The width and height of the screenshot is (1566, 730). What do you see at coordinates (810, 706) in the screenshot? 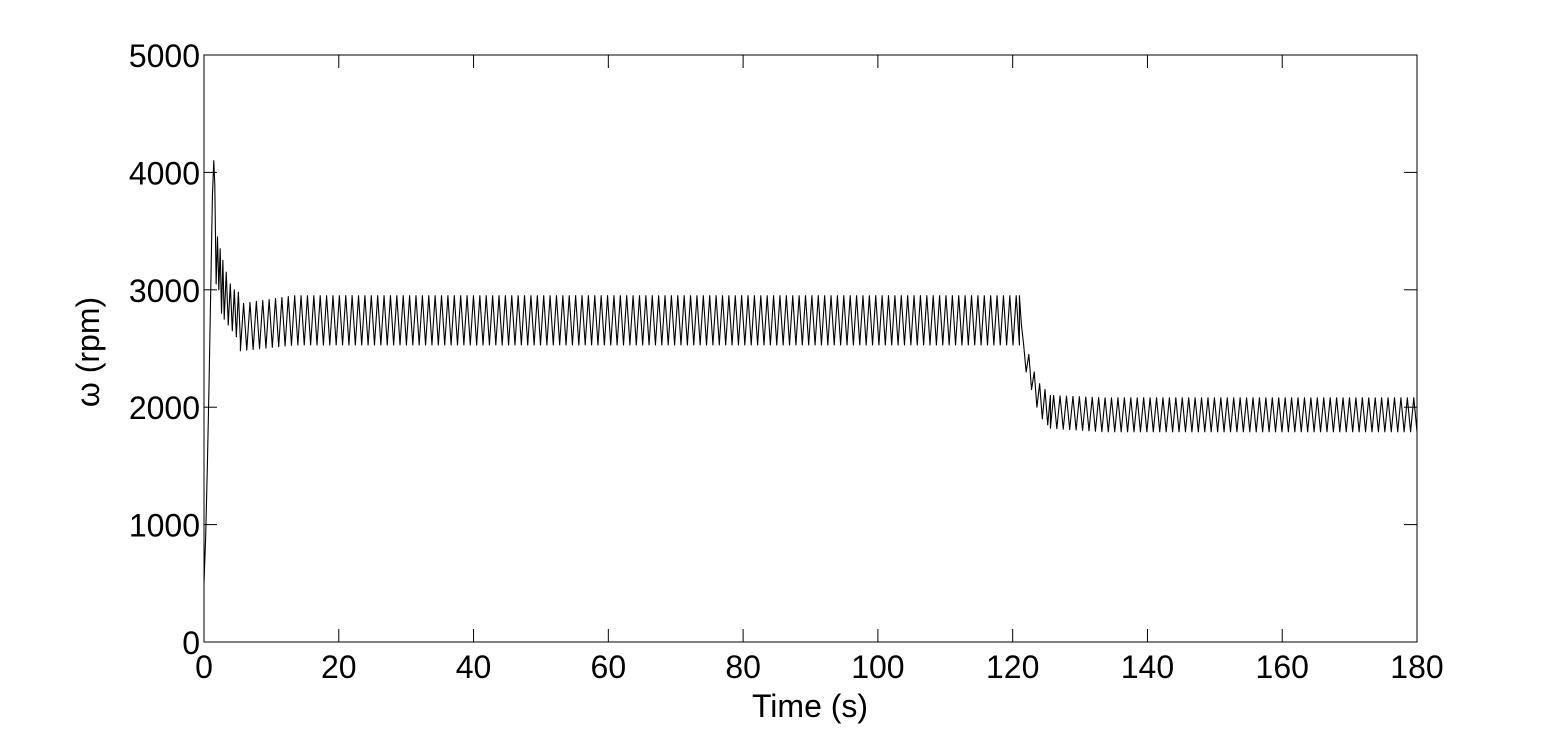
I see `x-axis-title: Time (s)` at bounding box center [810, 706].